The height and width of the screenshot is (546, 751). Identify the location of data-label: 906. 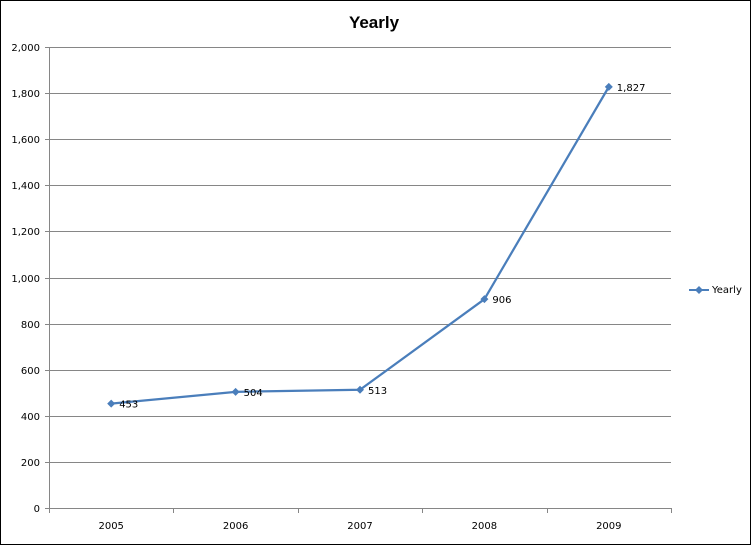
(501, 300).